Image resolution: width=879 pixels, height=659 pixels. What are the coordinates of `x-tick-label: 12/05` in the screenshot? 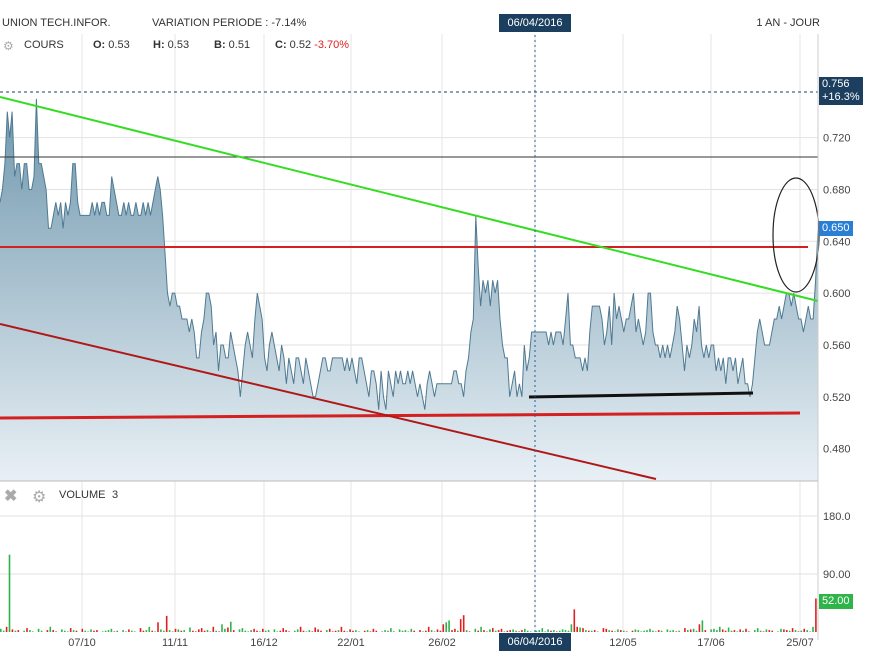 It's located at (623, 643).